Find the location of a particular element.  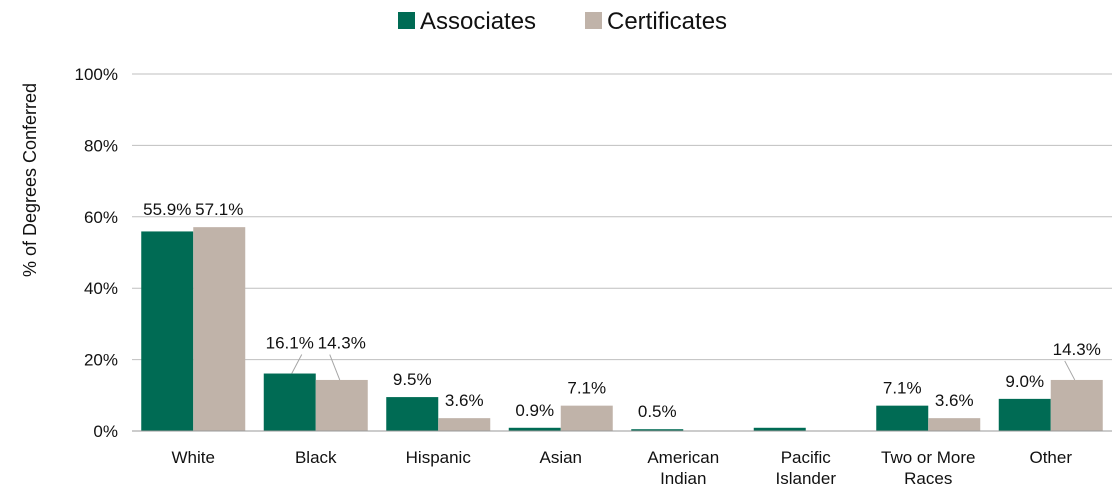

data-label: 9.5% is located at coordinates (412, 379).